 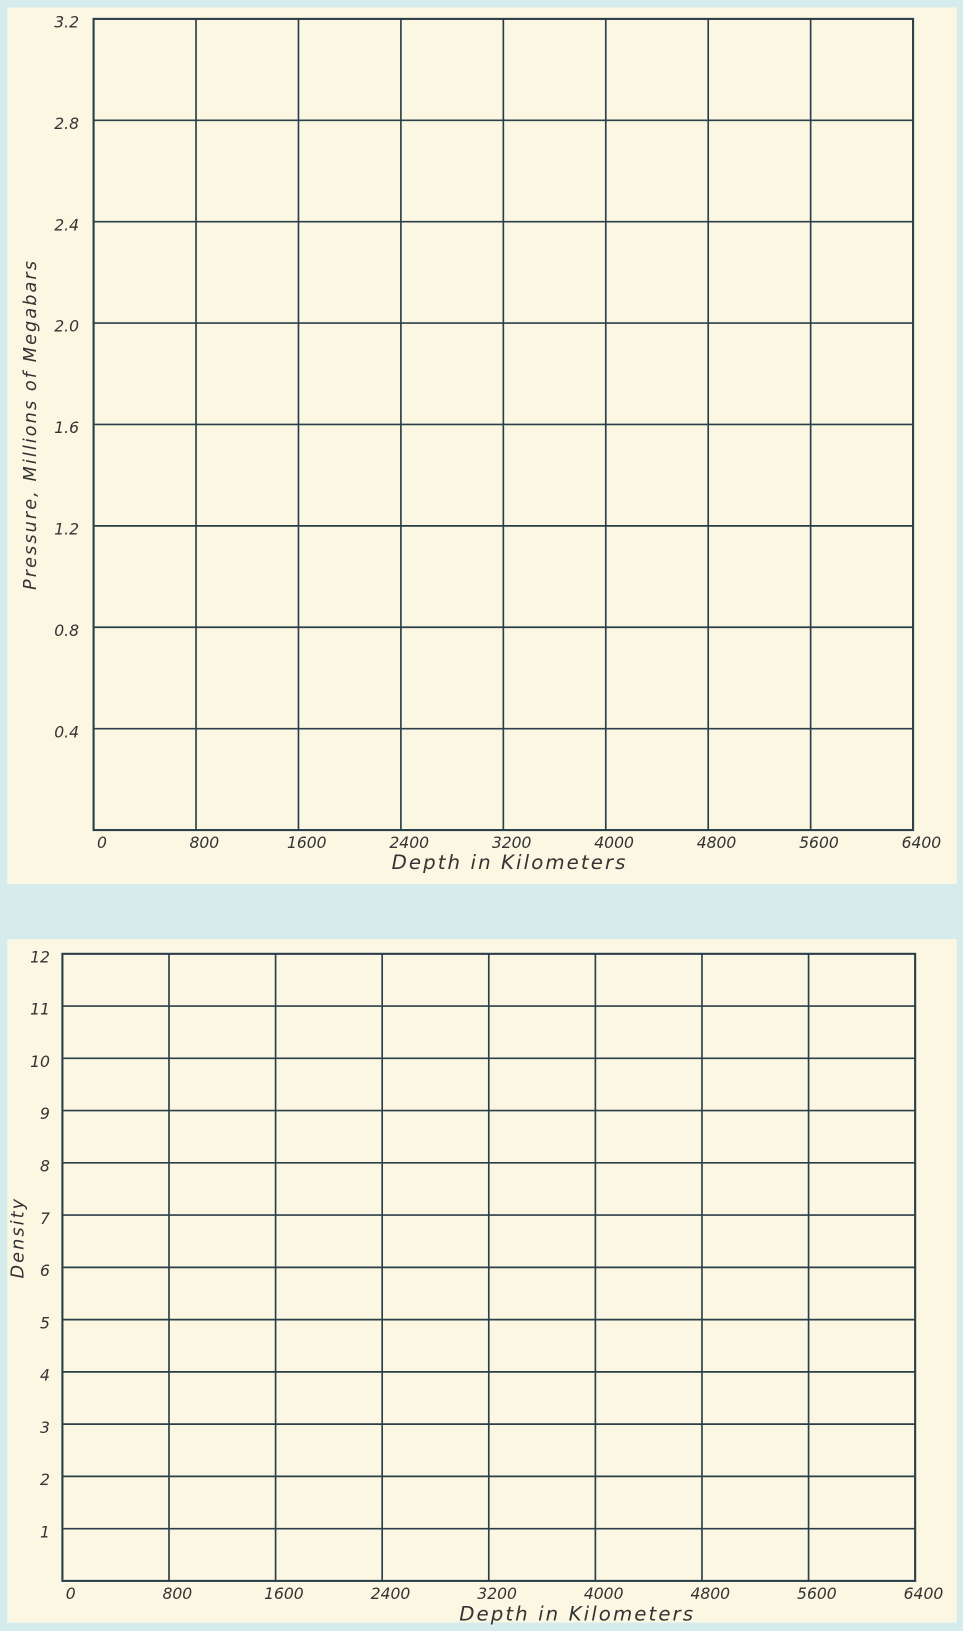 I want to click on y-axis-label: Density, so click(x=19, y=1238).